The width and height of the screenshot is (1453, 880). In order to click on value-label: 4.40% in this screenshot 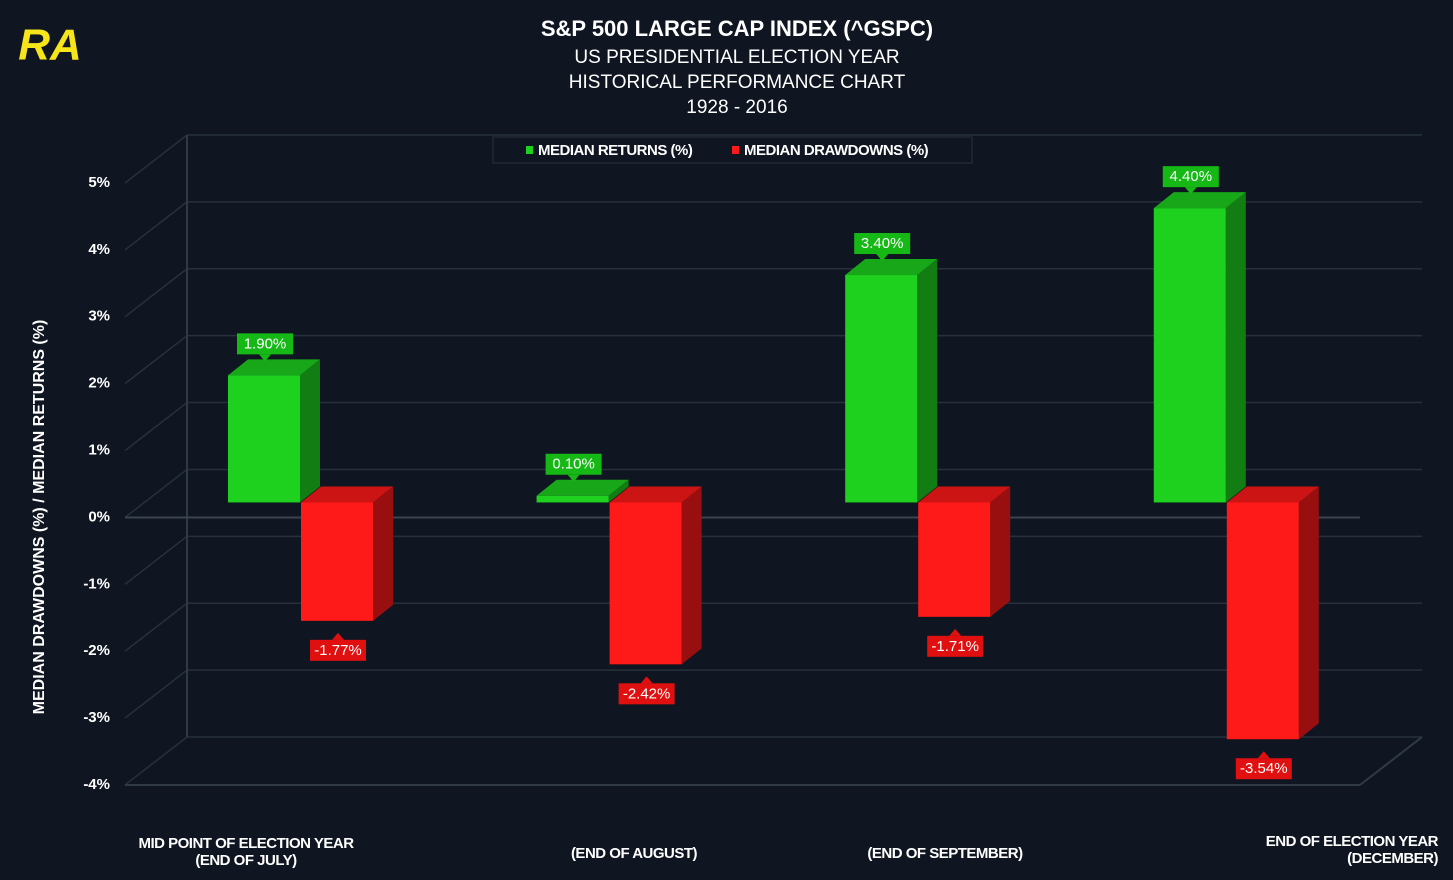, I will do `click(1191, 176)`.